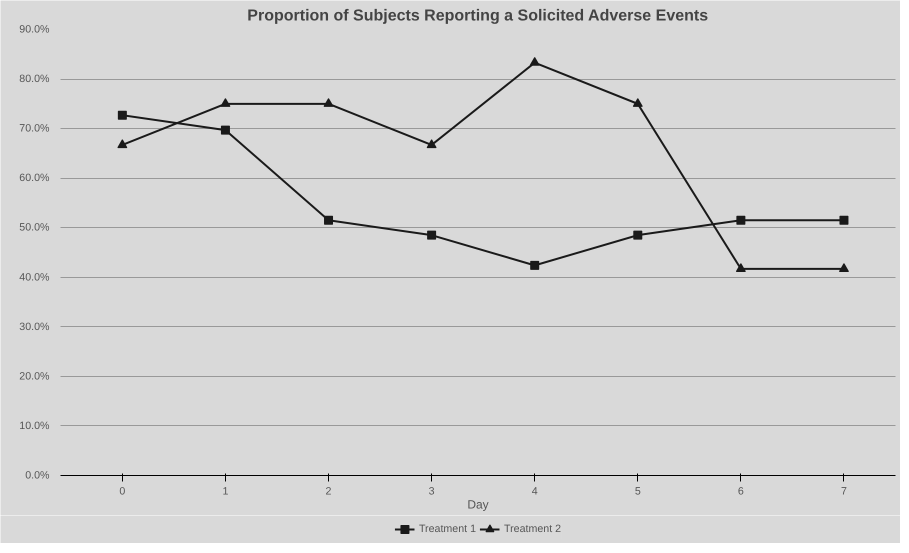 The height and width of the screenshot is (553, 909). I want to click on y-tick-label: 80.0%, so click(34, 79).